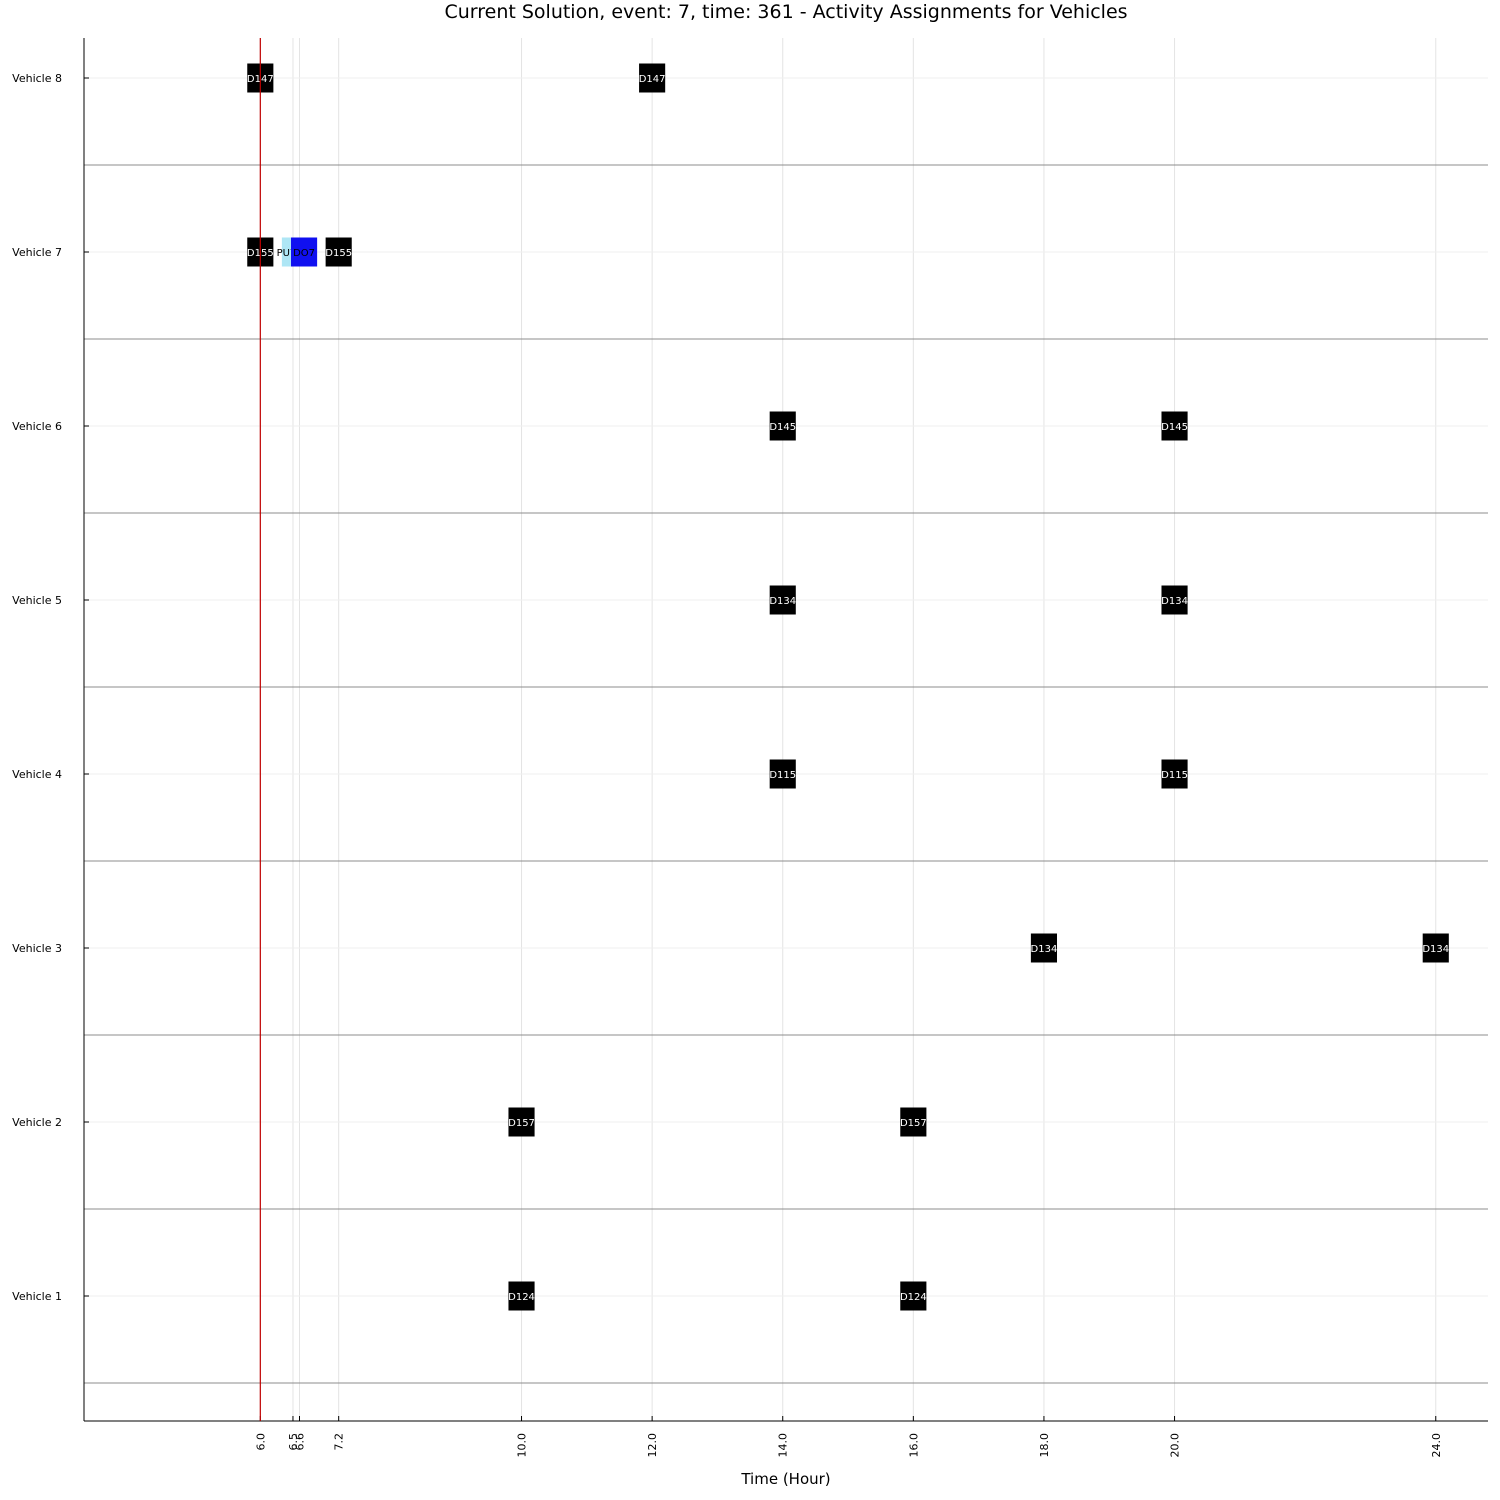 This screenshot has width=1500, height=1500. Describe the element at coordinates (785, 1479) in the screenshot. I see `x-axis-label: Time (Hour)` at that location.